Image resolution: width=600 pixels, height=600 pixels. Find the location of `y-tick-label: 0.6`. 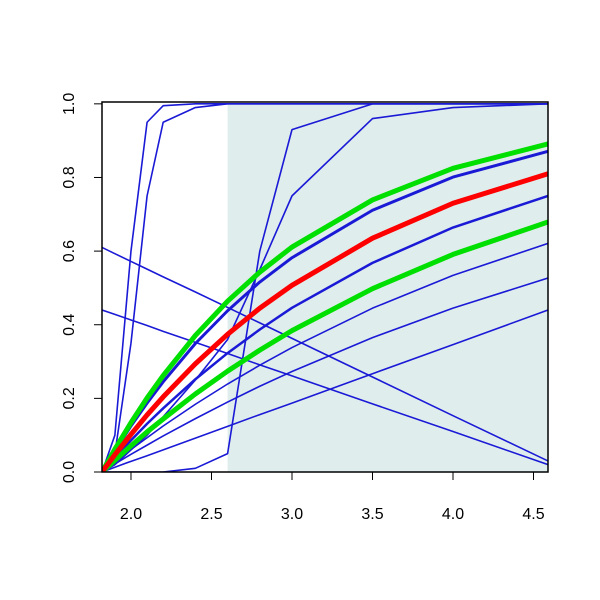

y-tick-label: 0.6 is located at coordinates (69, 251).